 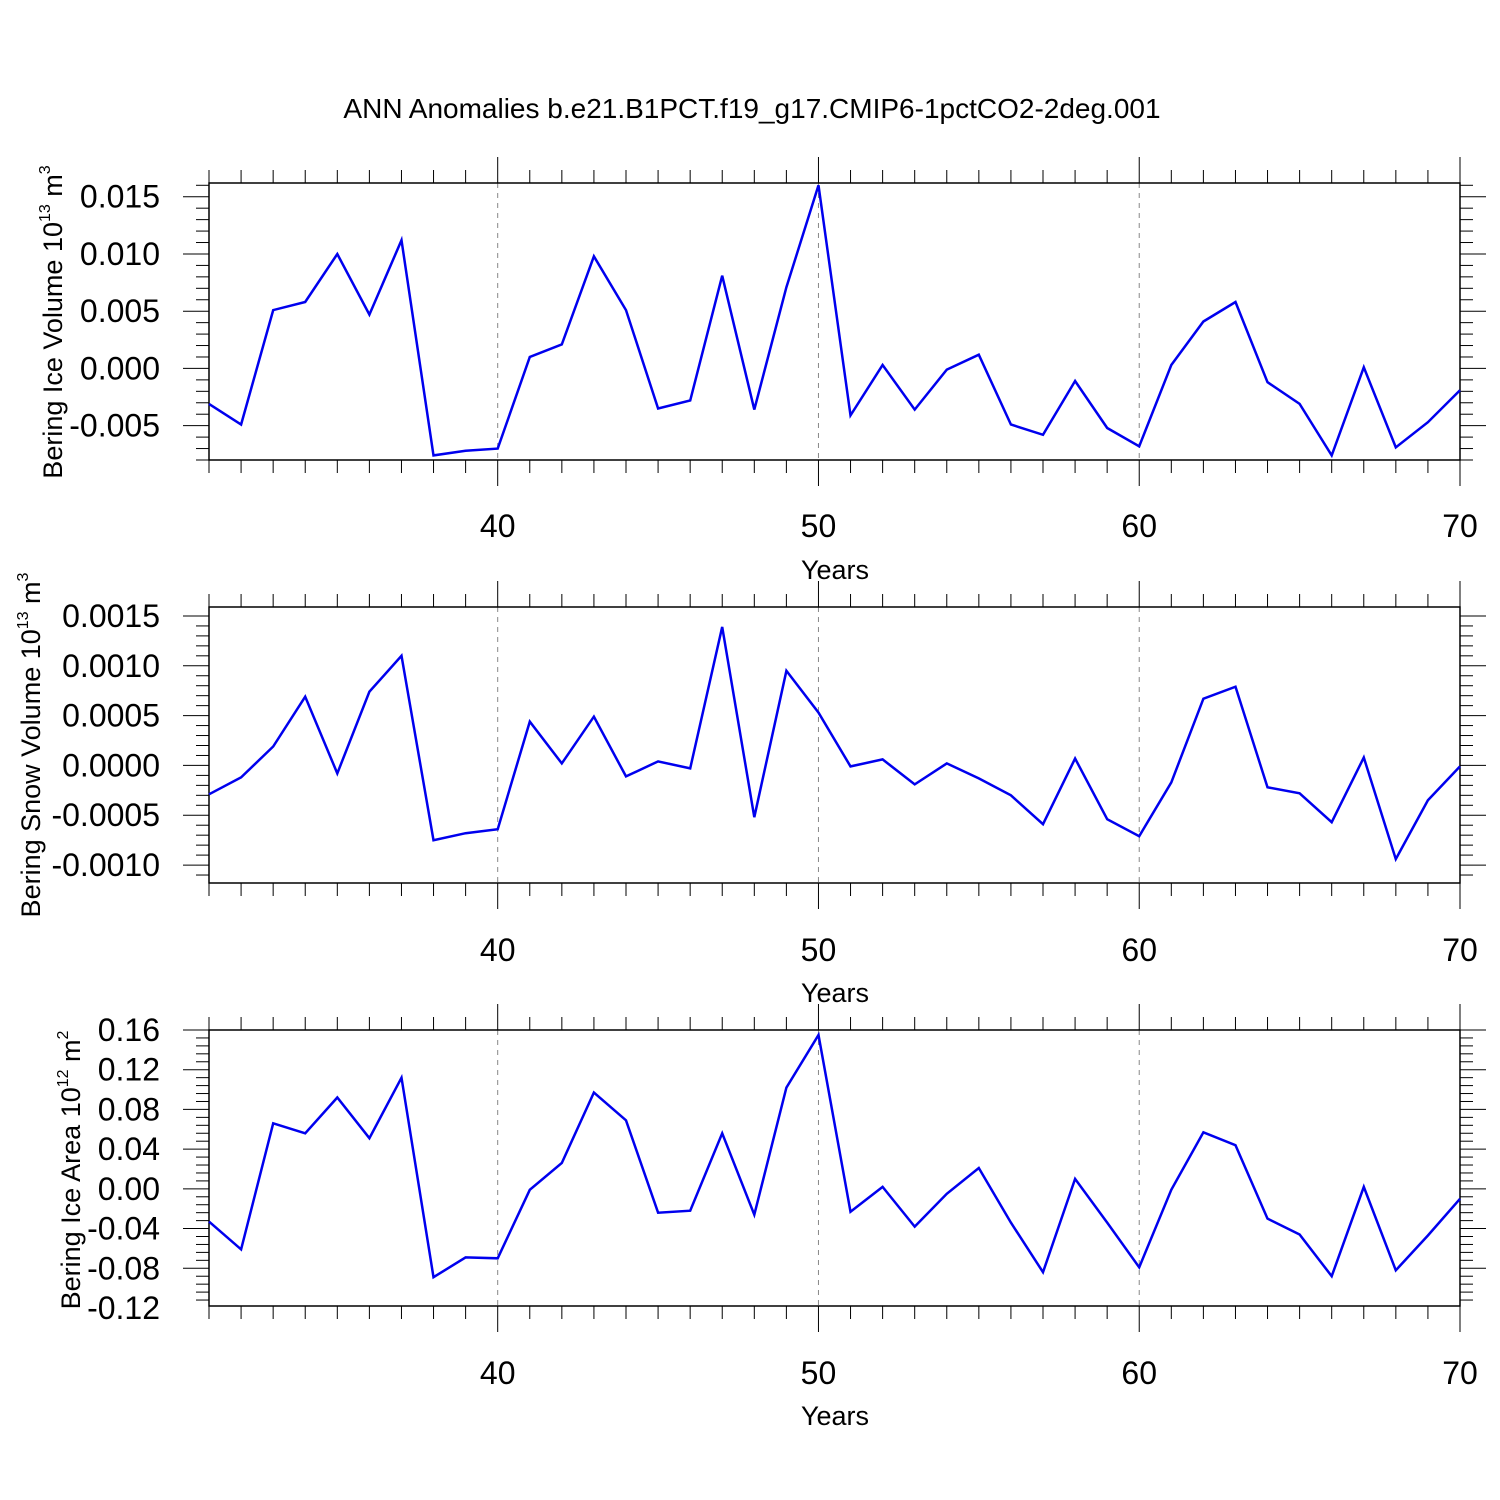 What do you see at coordinates (111, 716) in the screenshot?
I see `y-tick-label: 0.0005` at bounding box center [111, 716].